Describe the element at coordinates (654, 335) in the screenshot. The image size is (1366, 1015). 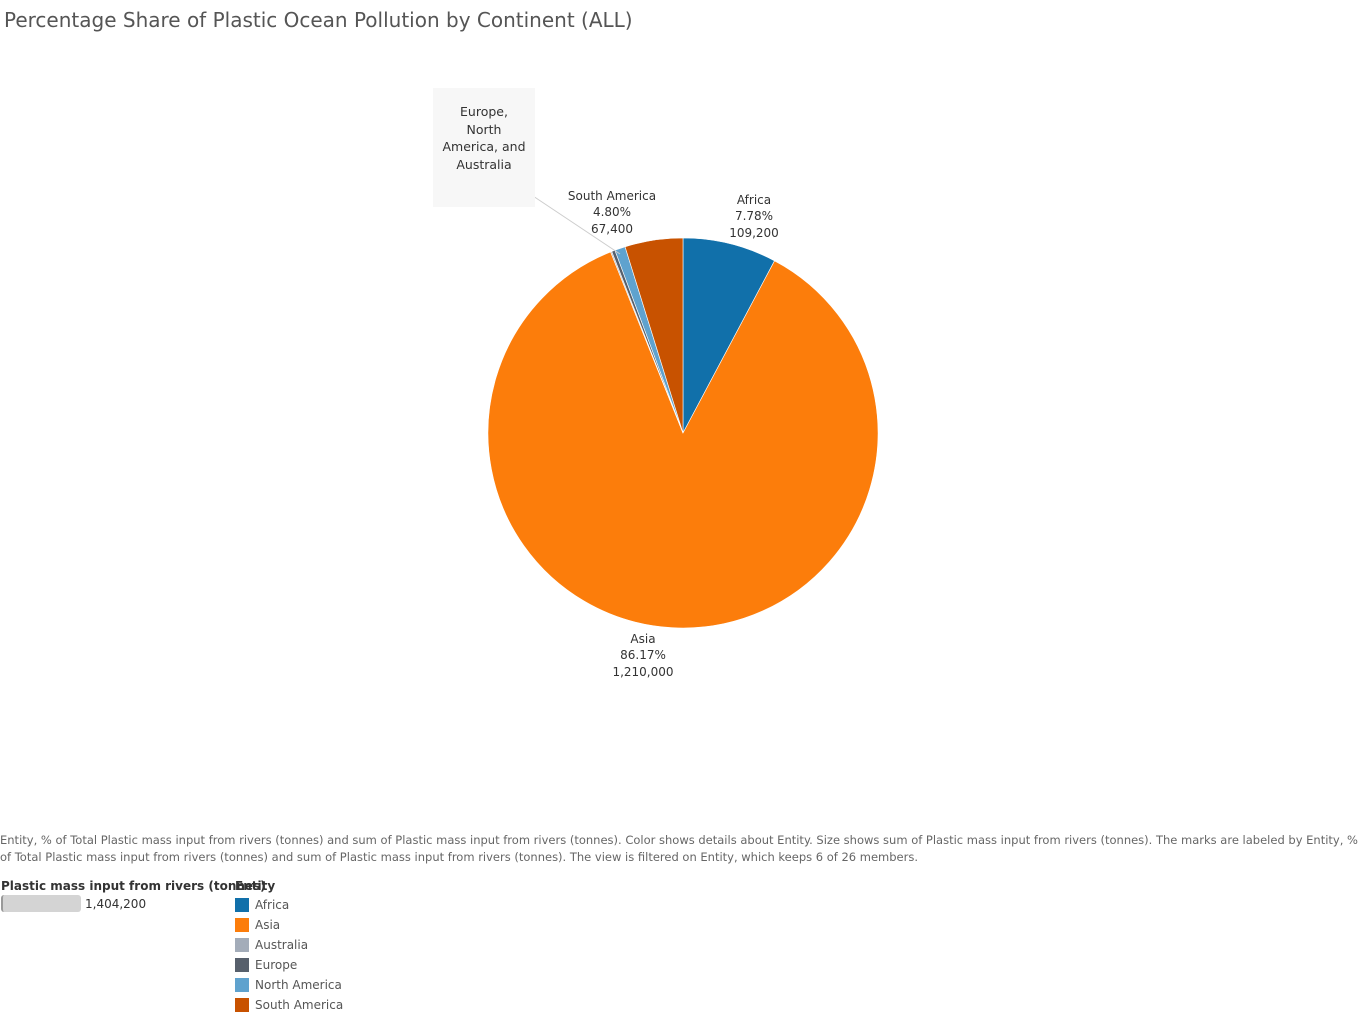
I see `pie-slice-south-america` at that location.